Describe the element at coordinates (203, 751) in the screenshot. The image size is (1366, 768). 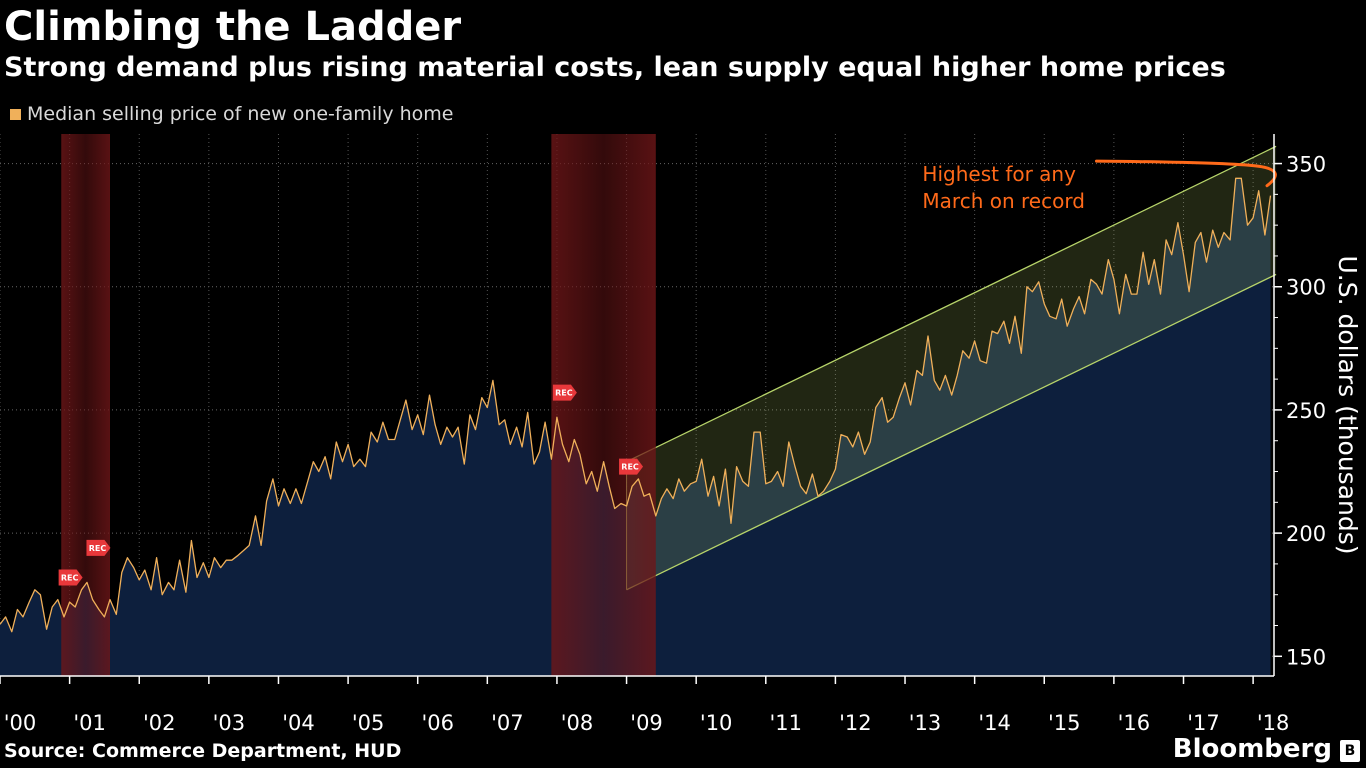
I see `source-note: Source: Commerce Department, HUD` at that location.